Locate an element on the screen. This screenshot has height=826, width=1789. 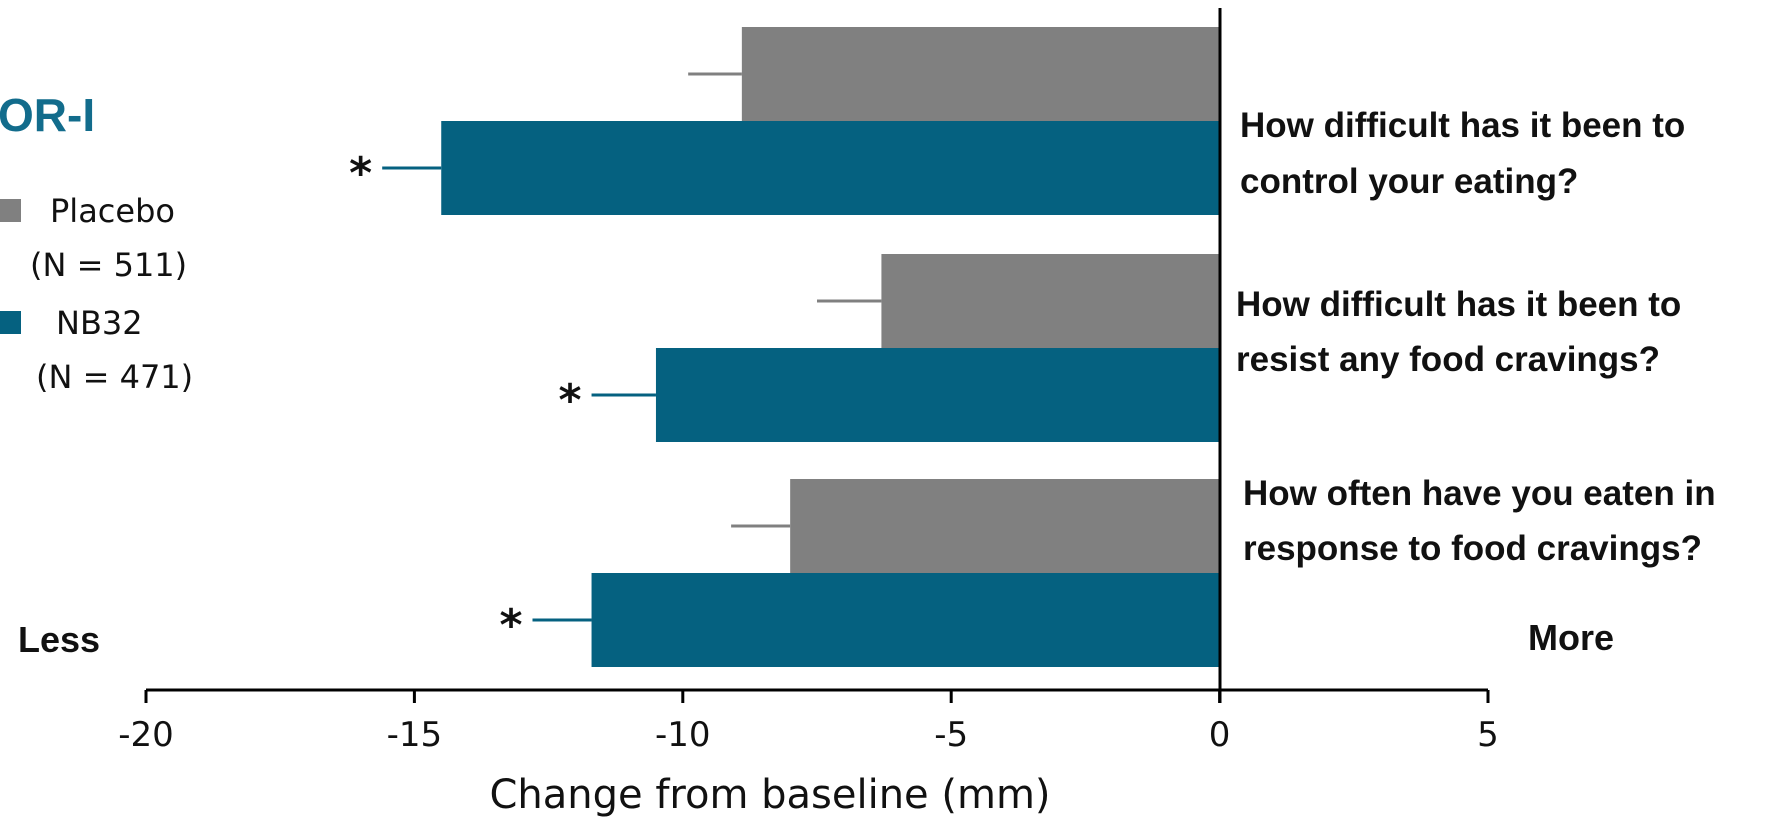
direction-label-less: Less is located at coordinates (59, 639).